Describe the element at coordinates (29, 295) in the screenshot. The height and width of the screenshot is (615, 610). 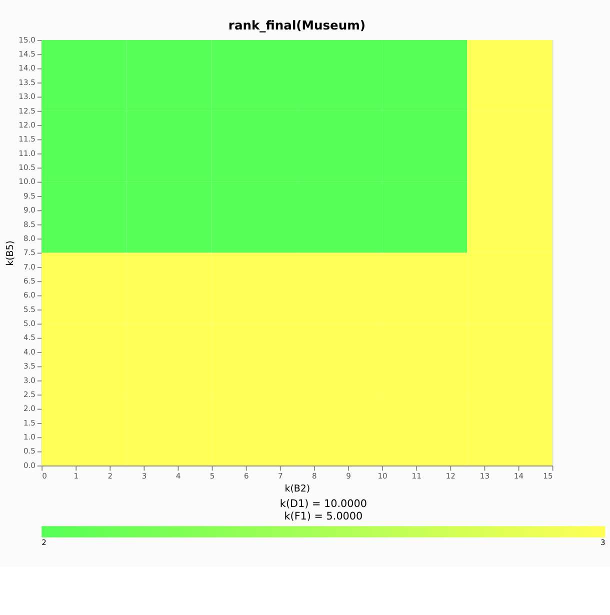
I see `y-tick-label: 6.0` at that location.